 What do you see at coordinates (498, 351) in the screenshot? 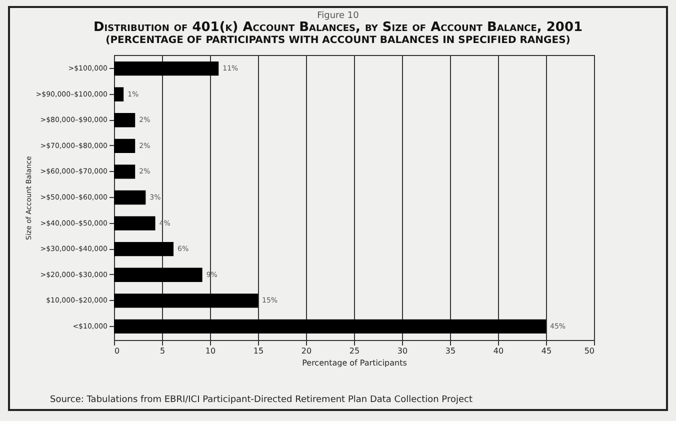
I see `x-tick-label: 40` at bounding box center [498, 351].